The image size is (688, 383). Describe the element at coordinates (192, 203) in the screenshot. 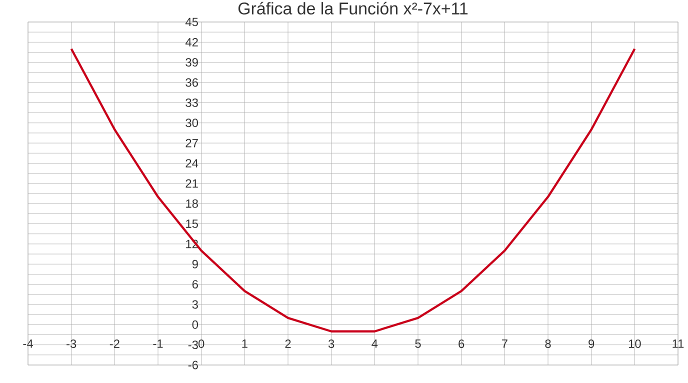

I see `y-tick-label: 18` at that location.